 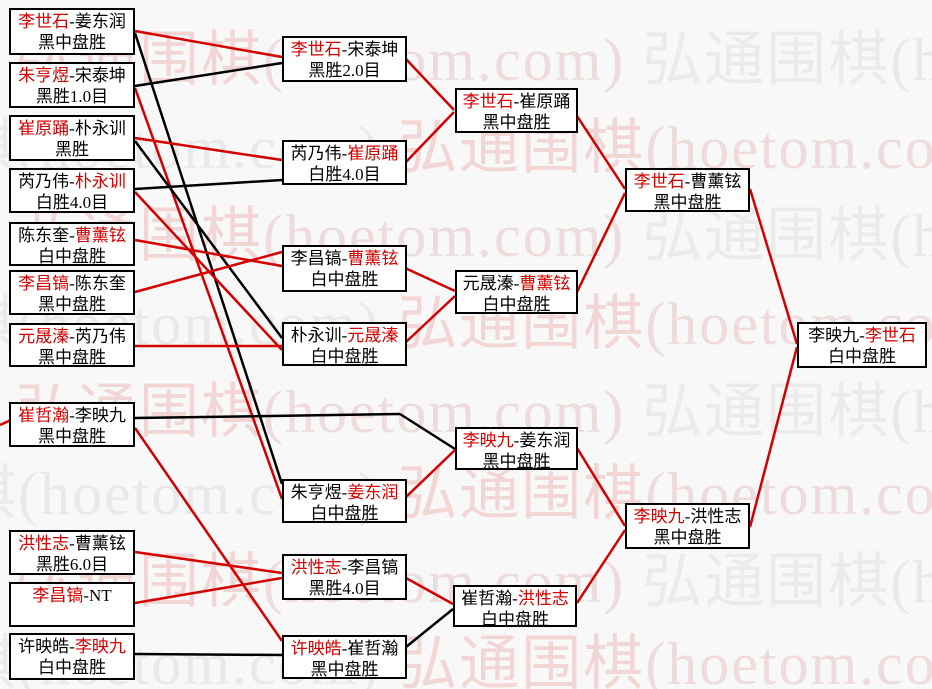 I want to click on connector-line-A2-B5-red, so click(x=208, y=293).